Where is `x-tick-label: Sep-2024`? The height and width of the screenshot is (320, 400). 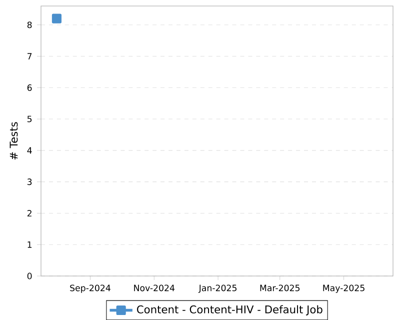
x-tick-label: Sep-2024 is located at coordinates (90, 288).